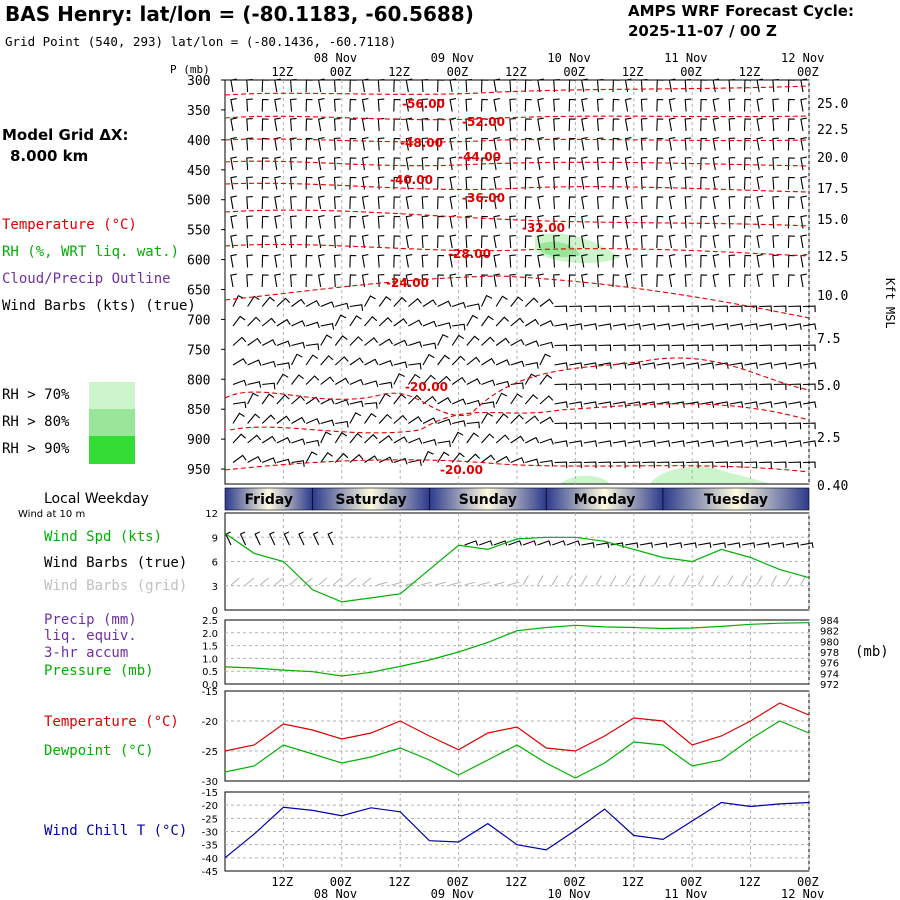 The width and height of the screenshot is (900, 900). Describe the element at coordinates (407, 283) in the screenshot. I see `temperature-contour-label: -24.00` at that location.